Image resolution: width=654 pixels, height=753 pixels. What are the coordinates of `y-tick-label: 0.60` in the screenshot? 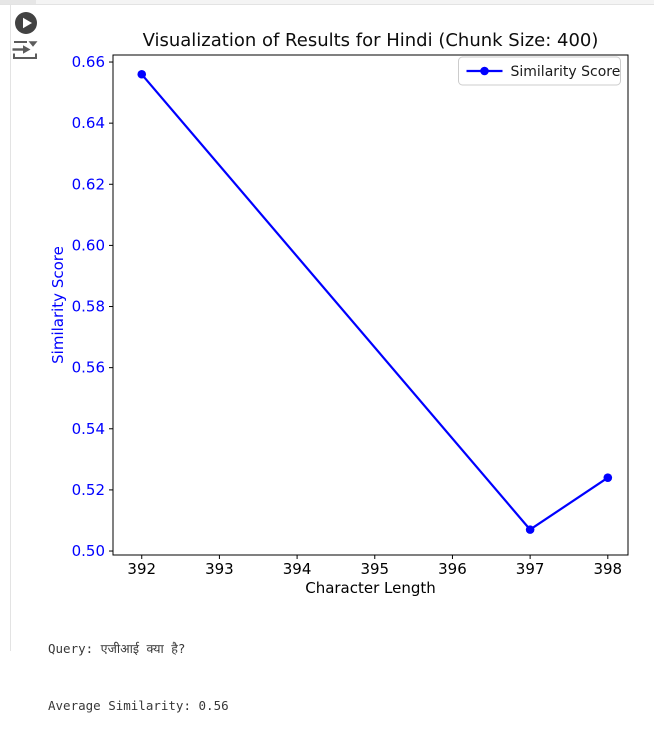 It's located at (88, 245).